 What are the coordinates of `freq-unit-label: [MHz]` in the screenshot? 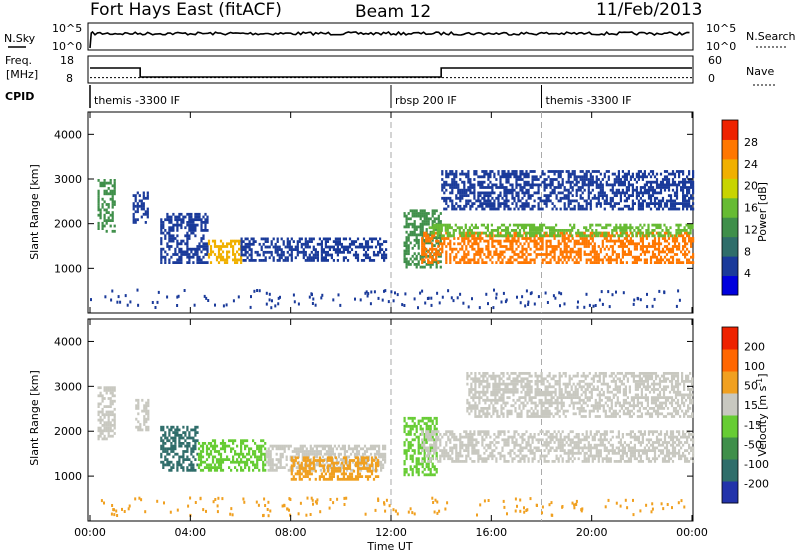 It's located at (22, 74).